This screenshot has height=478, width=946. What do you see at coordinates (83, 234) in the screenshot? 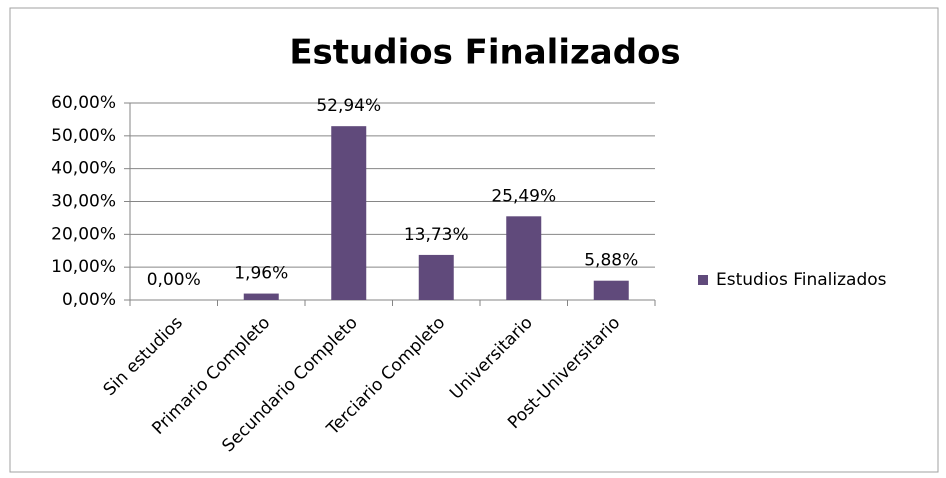
I see `y-tick-label: 20,00%` at bounding box center [83, 234].